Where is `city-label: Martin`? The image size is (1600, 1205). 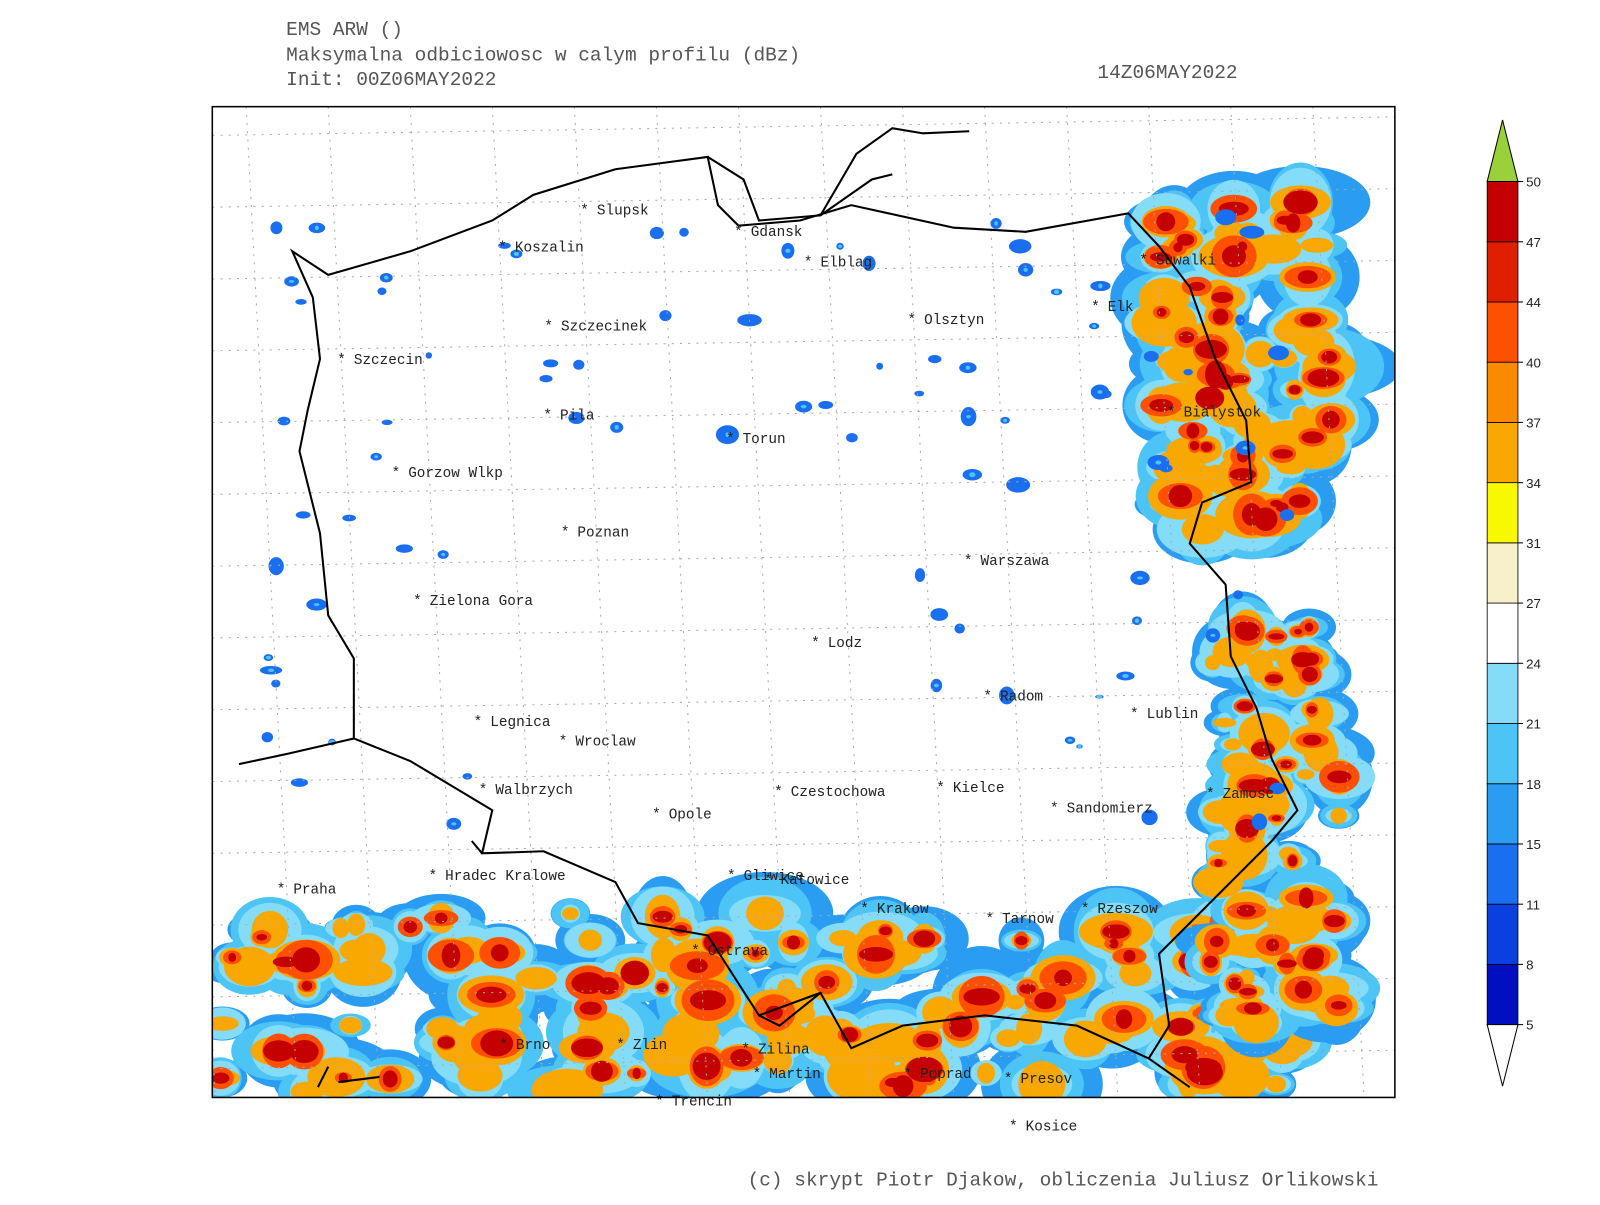
city-label: Martin is located at coordinates (795, 1075).